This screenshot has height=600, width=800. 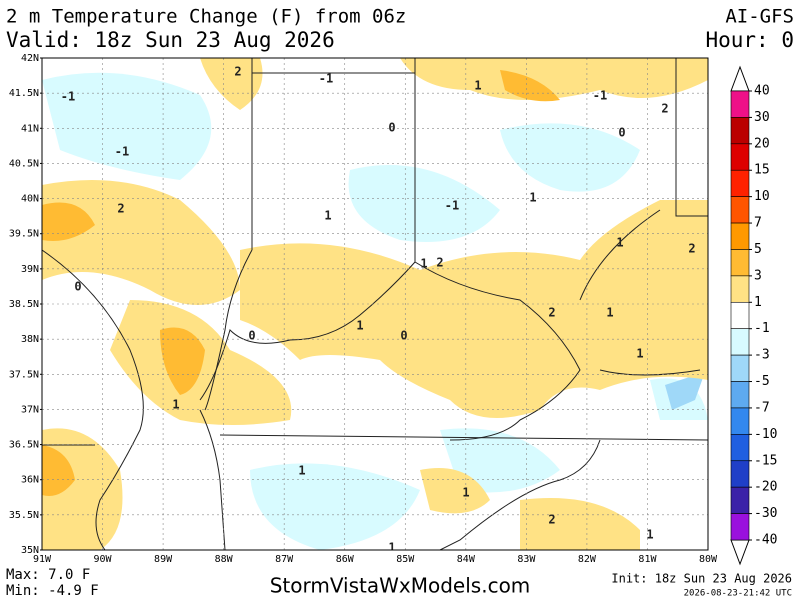 I want to click on colorbar-label: -20, so click(x=765, y=487).